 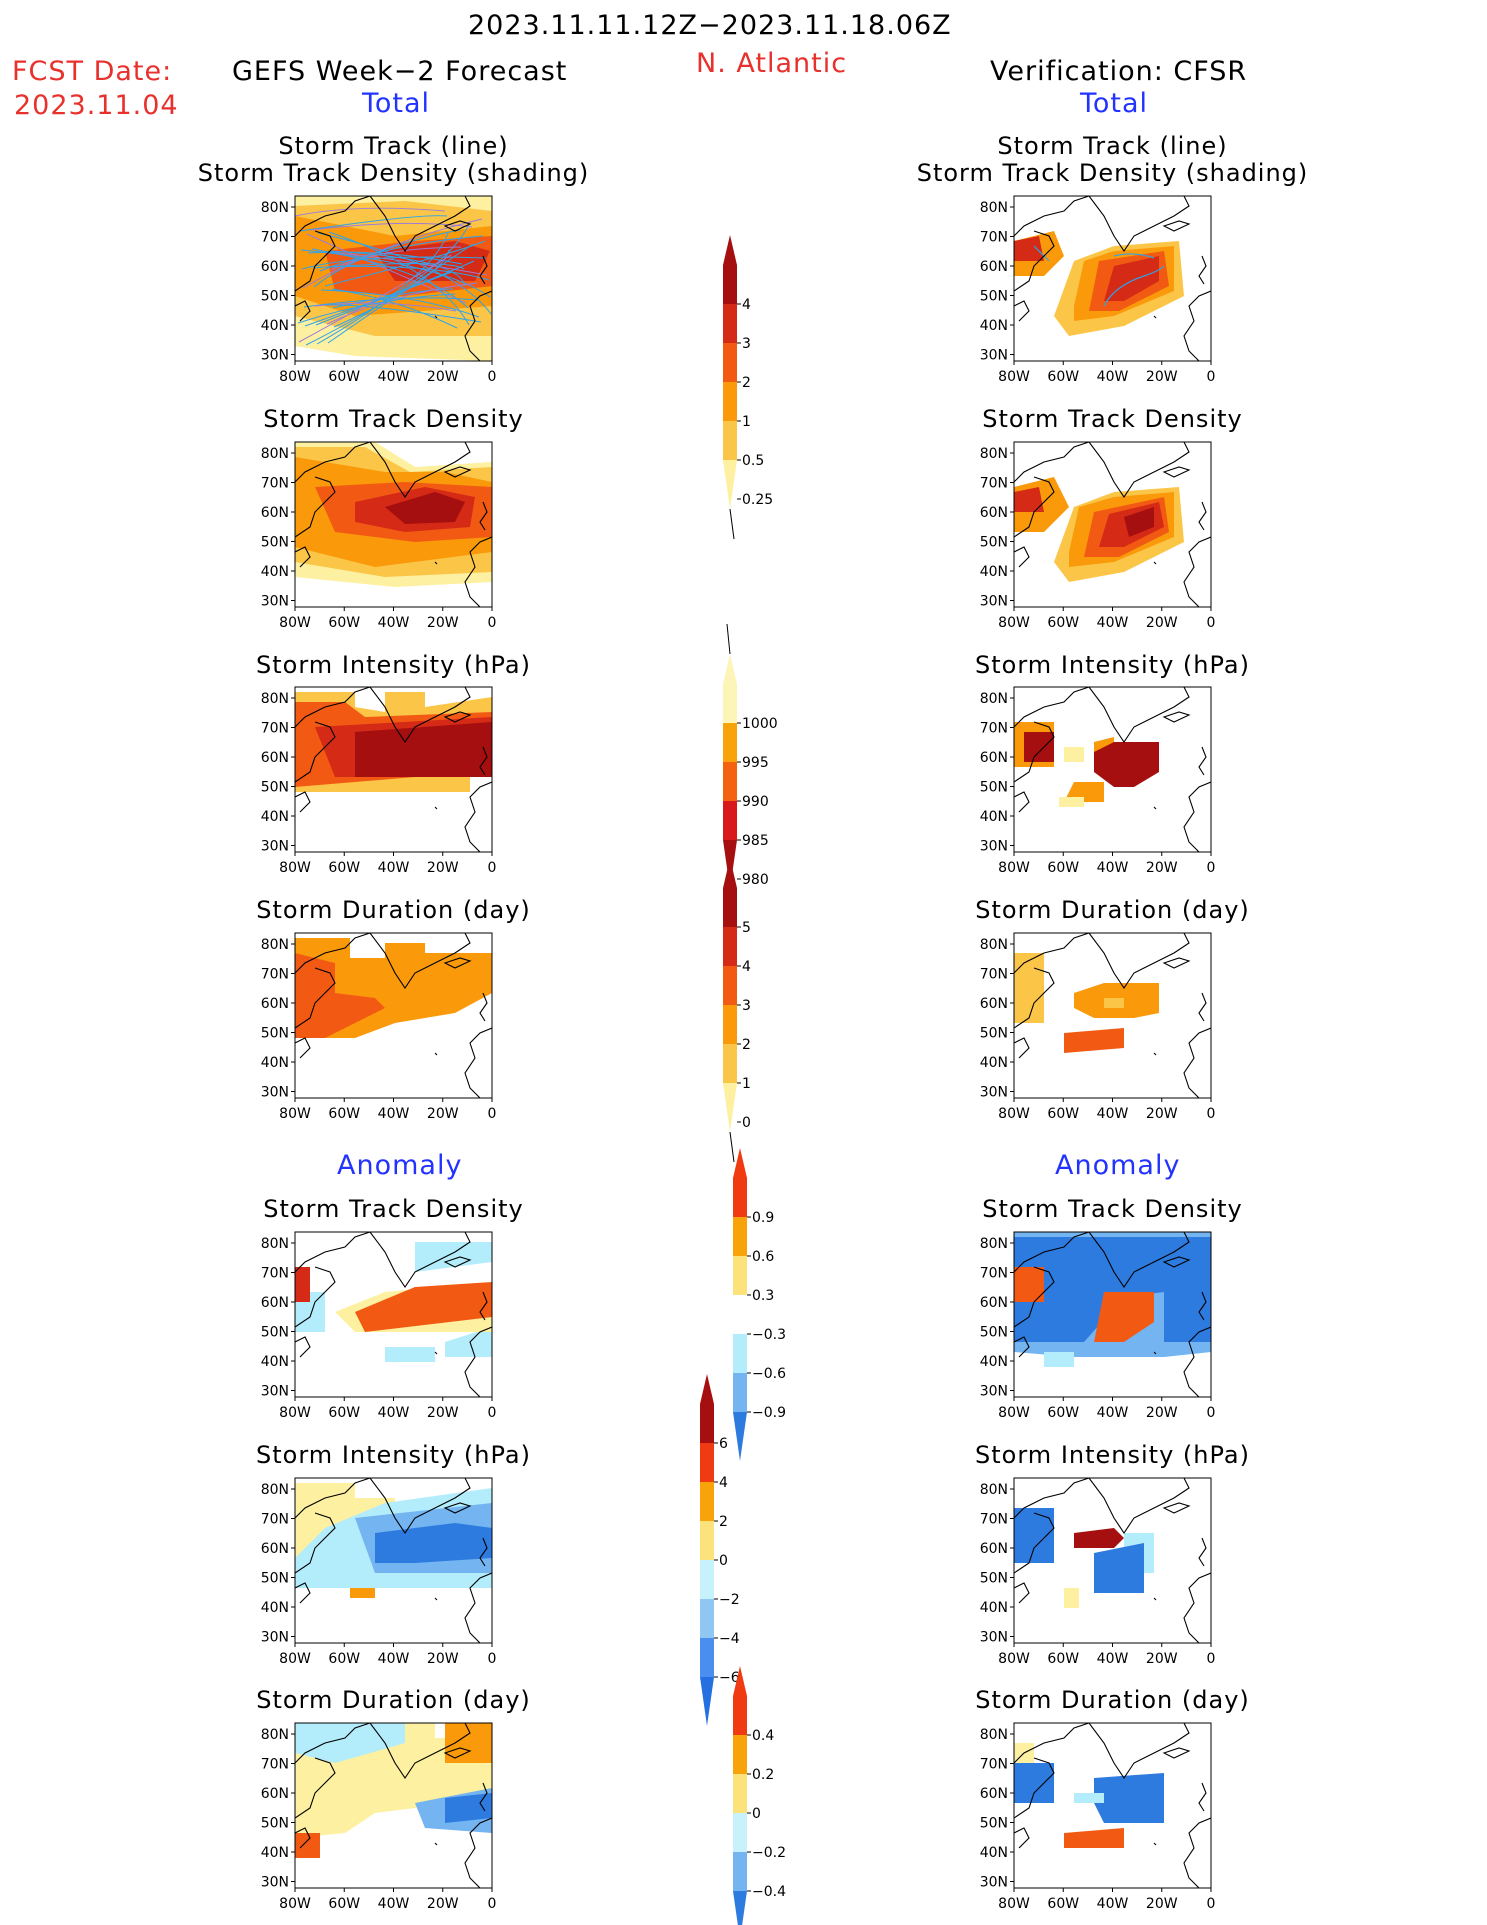 I want to click on left-total-density-title: Storm Track Density, so click(x=393, y=419).